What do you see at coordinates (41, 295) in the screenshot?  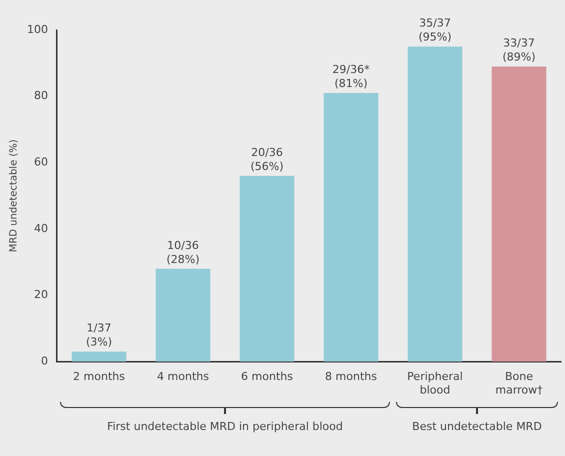 I see `y-tick-label: 20` at bounding box center [41, 295].